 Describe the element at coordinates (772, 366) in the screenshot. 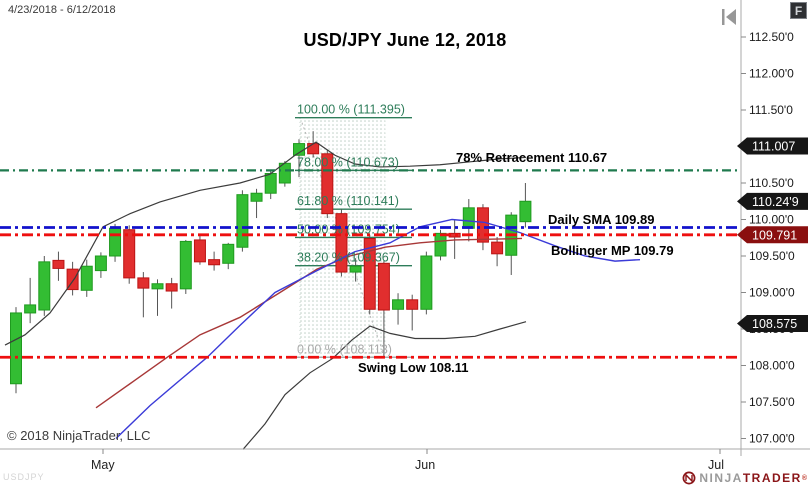

I see `price-tick-label: 108.00'0` at that location.